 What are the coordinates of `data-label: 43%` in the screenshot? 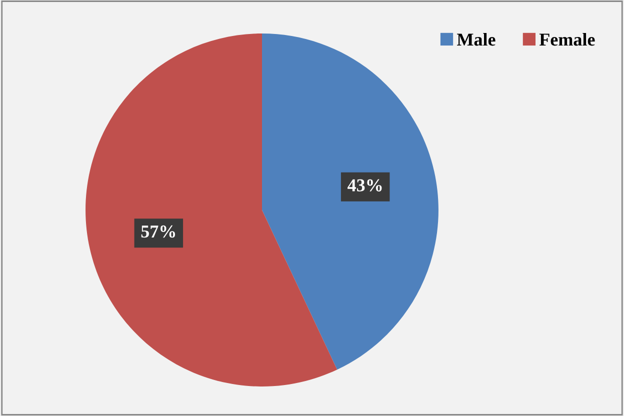 It's located at (365, 185).